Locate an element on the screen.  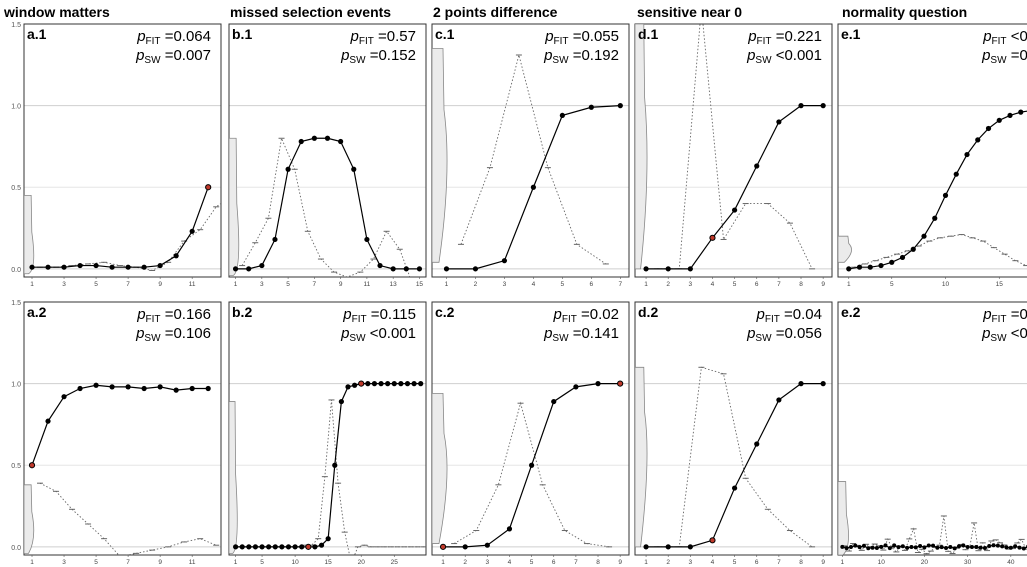
distribution-violin is located at coordinates (843, 518).